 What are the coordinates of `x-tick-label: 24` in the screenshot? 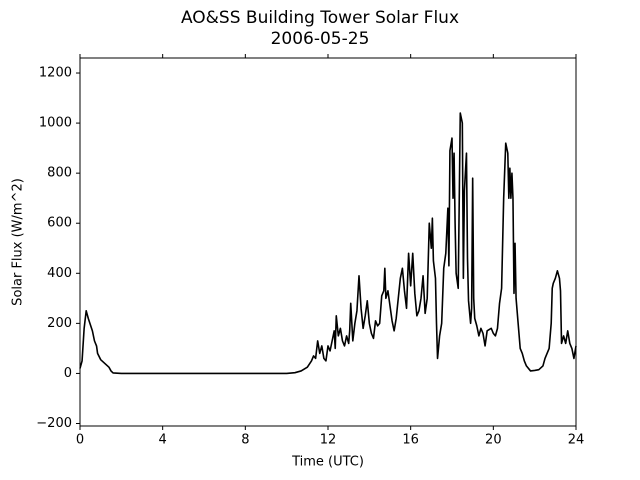 It's located at (576, 440).